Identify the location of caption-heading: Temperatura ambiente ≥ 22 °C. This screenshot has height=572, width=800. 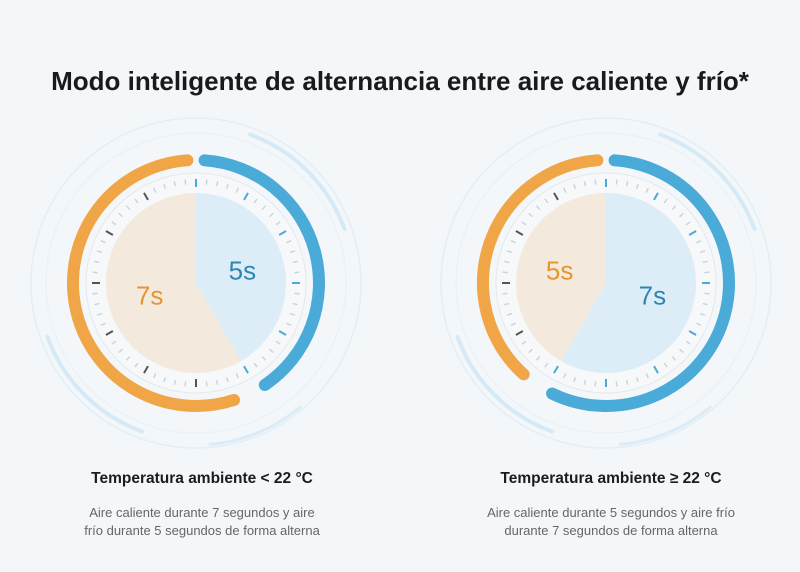
(611, 478).